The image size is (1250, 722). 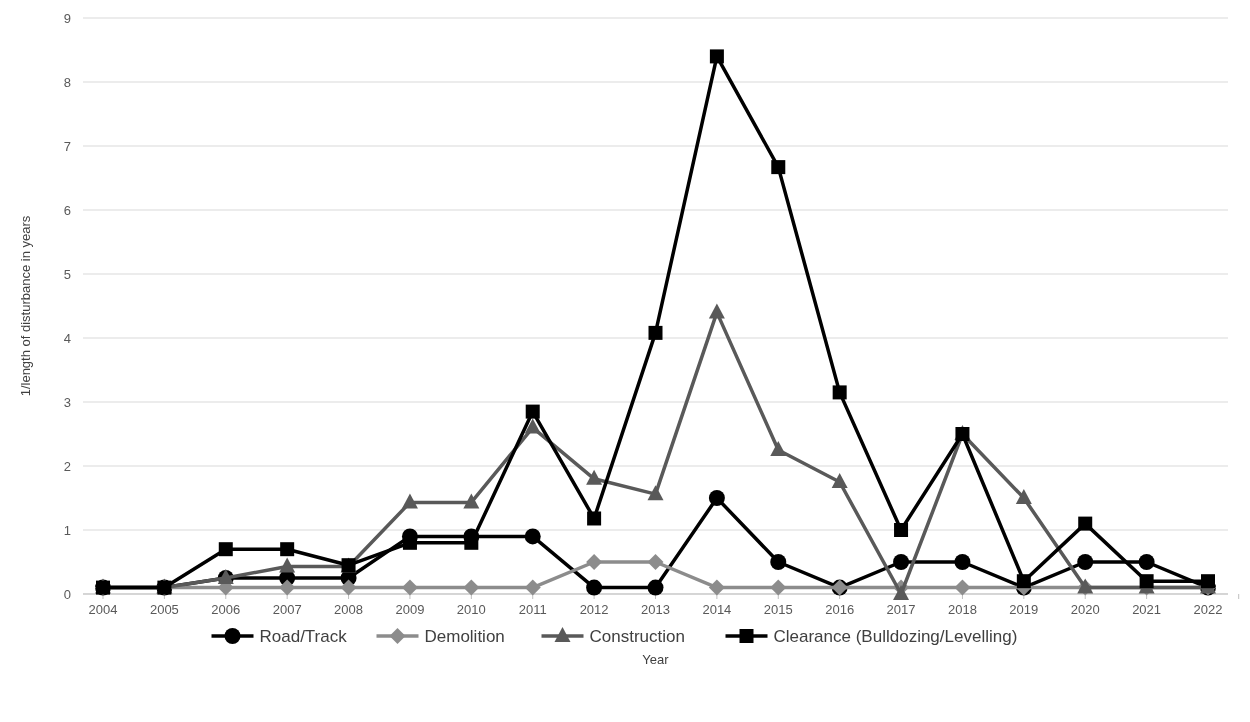 I want to click on y-tick-label: 9, so click(x=67, y=18).